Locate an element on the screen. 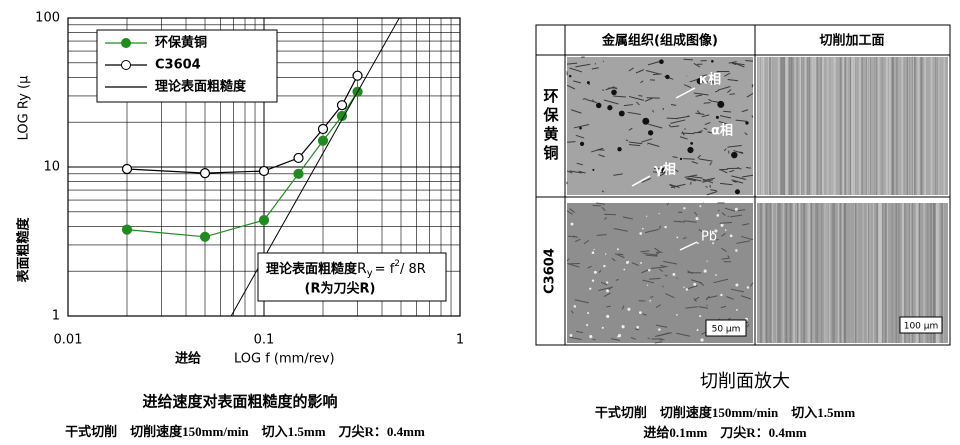 This screenshot has height=445, width=960. chart-caption: 进给速度对表面粗糙度的影响 is located at coordinates (239, 402).